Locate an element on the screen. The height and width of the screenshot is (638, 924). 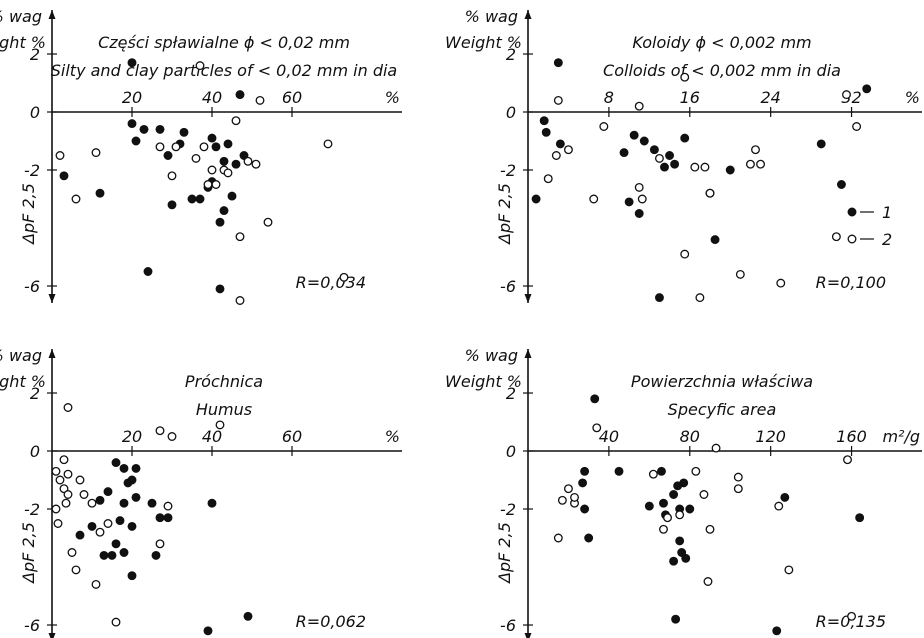
y-axis-title: ΔpF 2,5 is located at coordinates (504, 214).